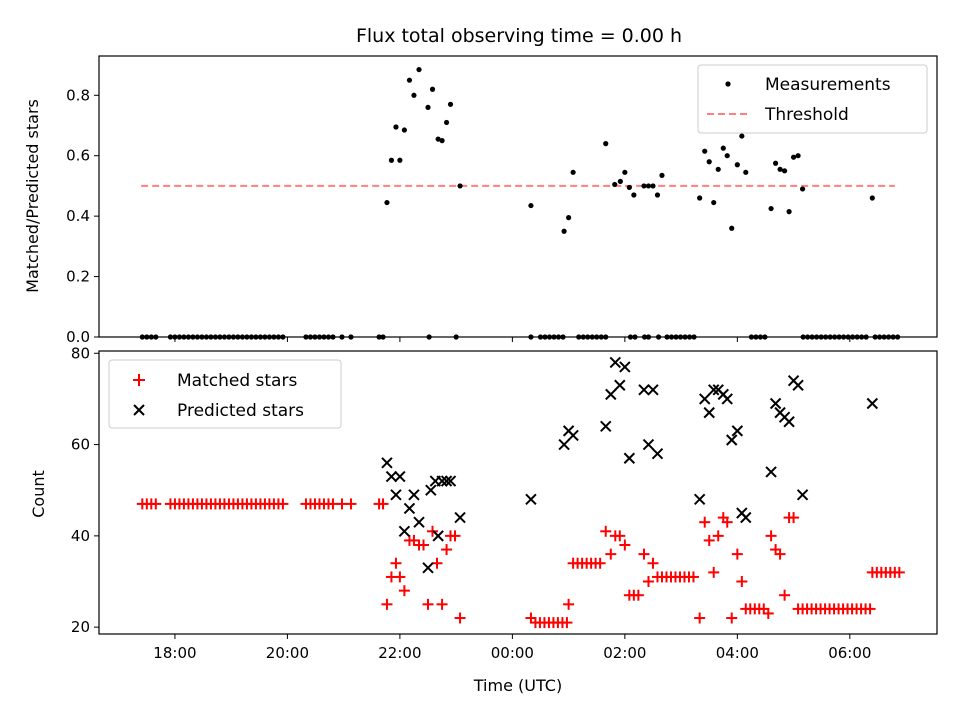  I want to click on top-ytick-label: 0.6, so click(78, 156).